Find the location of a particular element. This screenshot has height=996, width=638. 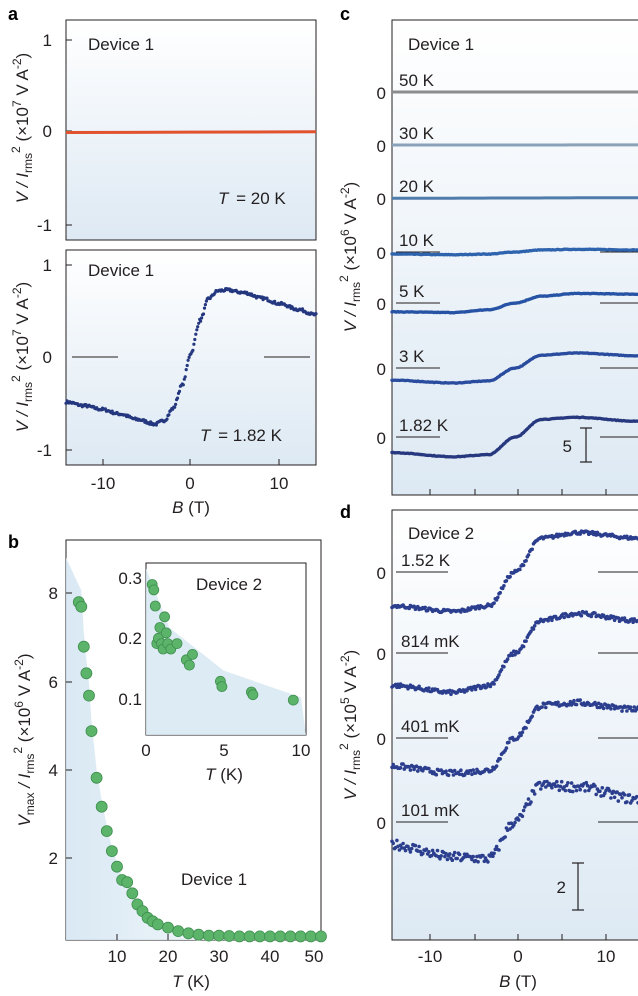

ytick-a1-0: 0 is located at coordinates (47, 131).